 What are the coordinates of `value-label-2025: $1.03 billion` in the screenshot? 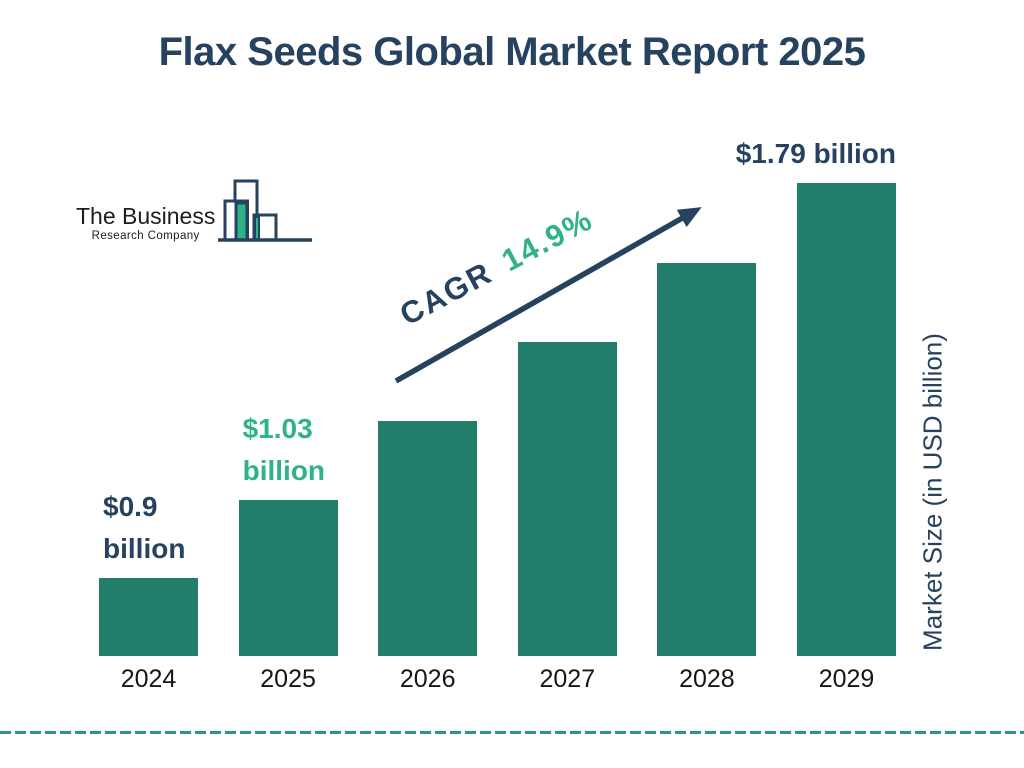 It's located at (284, 449).